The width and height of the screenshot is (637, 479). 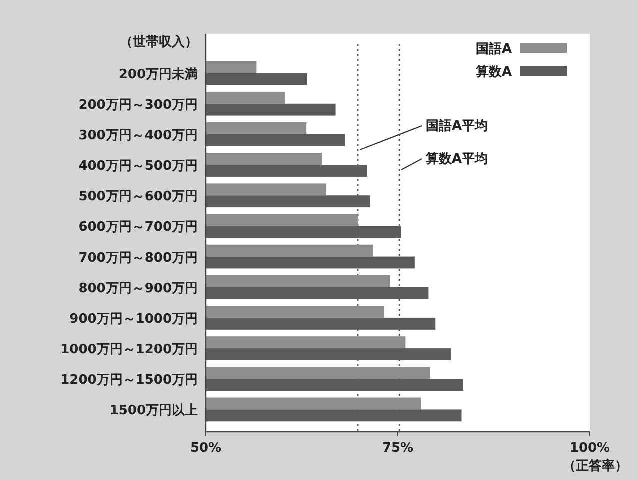 What do you see at coordinates (138, 105) in the screenshot?
I see `y-tick-label: 200万円～300万円` at bounding box center [138, 105].